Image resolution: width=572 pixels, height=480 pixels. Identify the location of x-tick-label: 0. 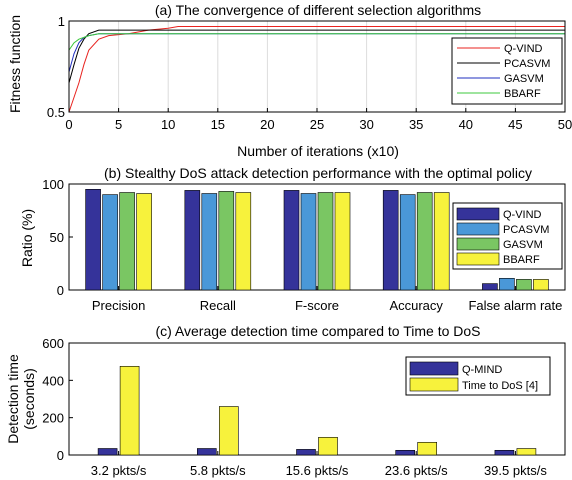
(68, 124).